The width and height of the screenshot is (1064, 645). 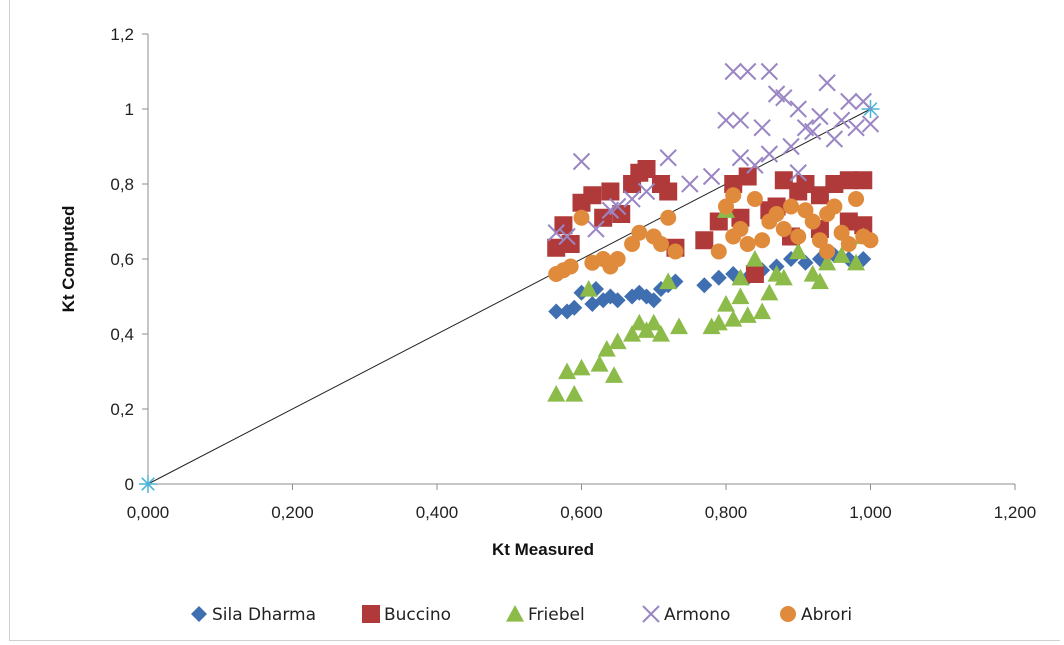 I want to click on x-tick-label: 0,200, so click(x=292, y=512).